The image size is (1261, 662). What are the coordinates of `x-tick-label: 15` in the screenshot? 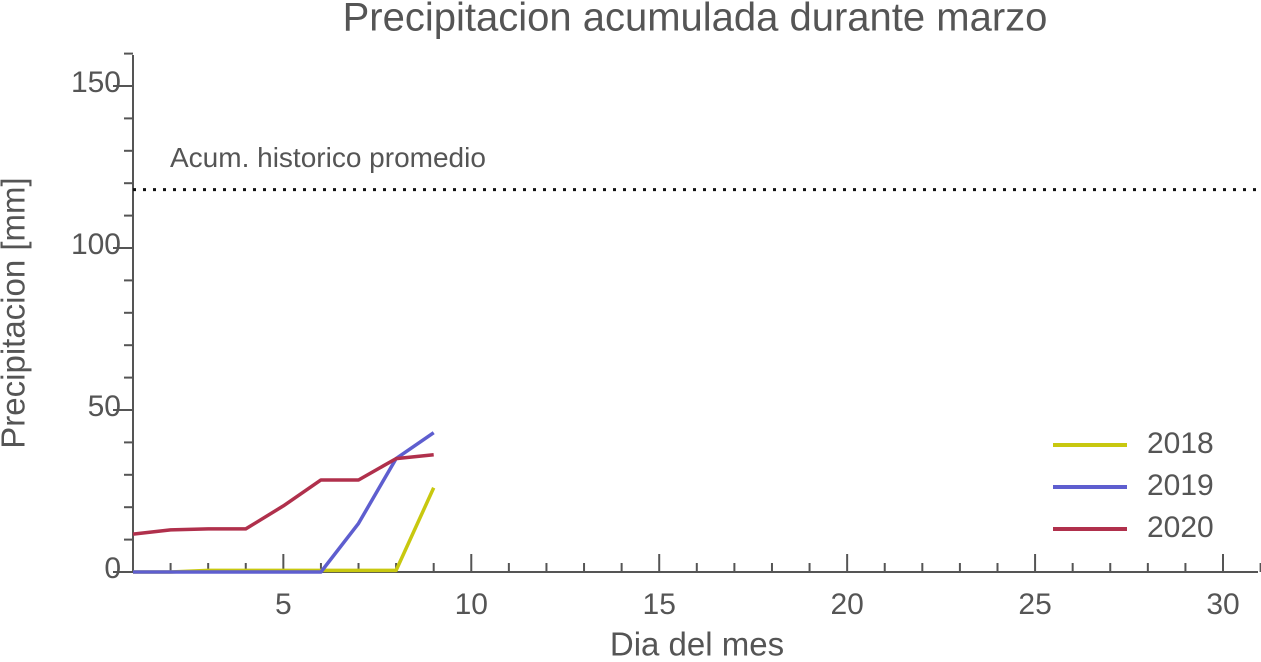 It's located at (659, 604).